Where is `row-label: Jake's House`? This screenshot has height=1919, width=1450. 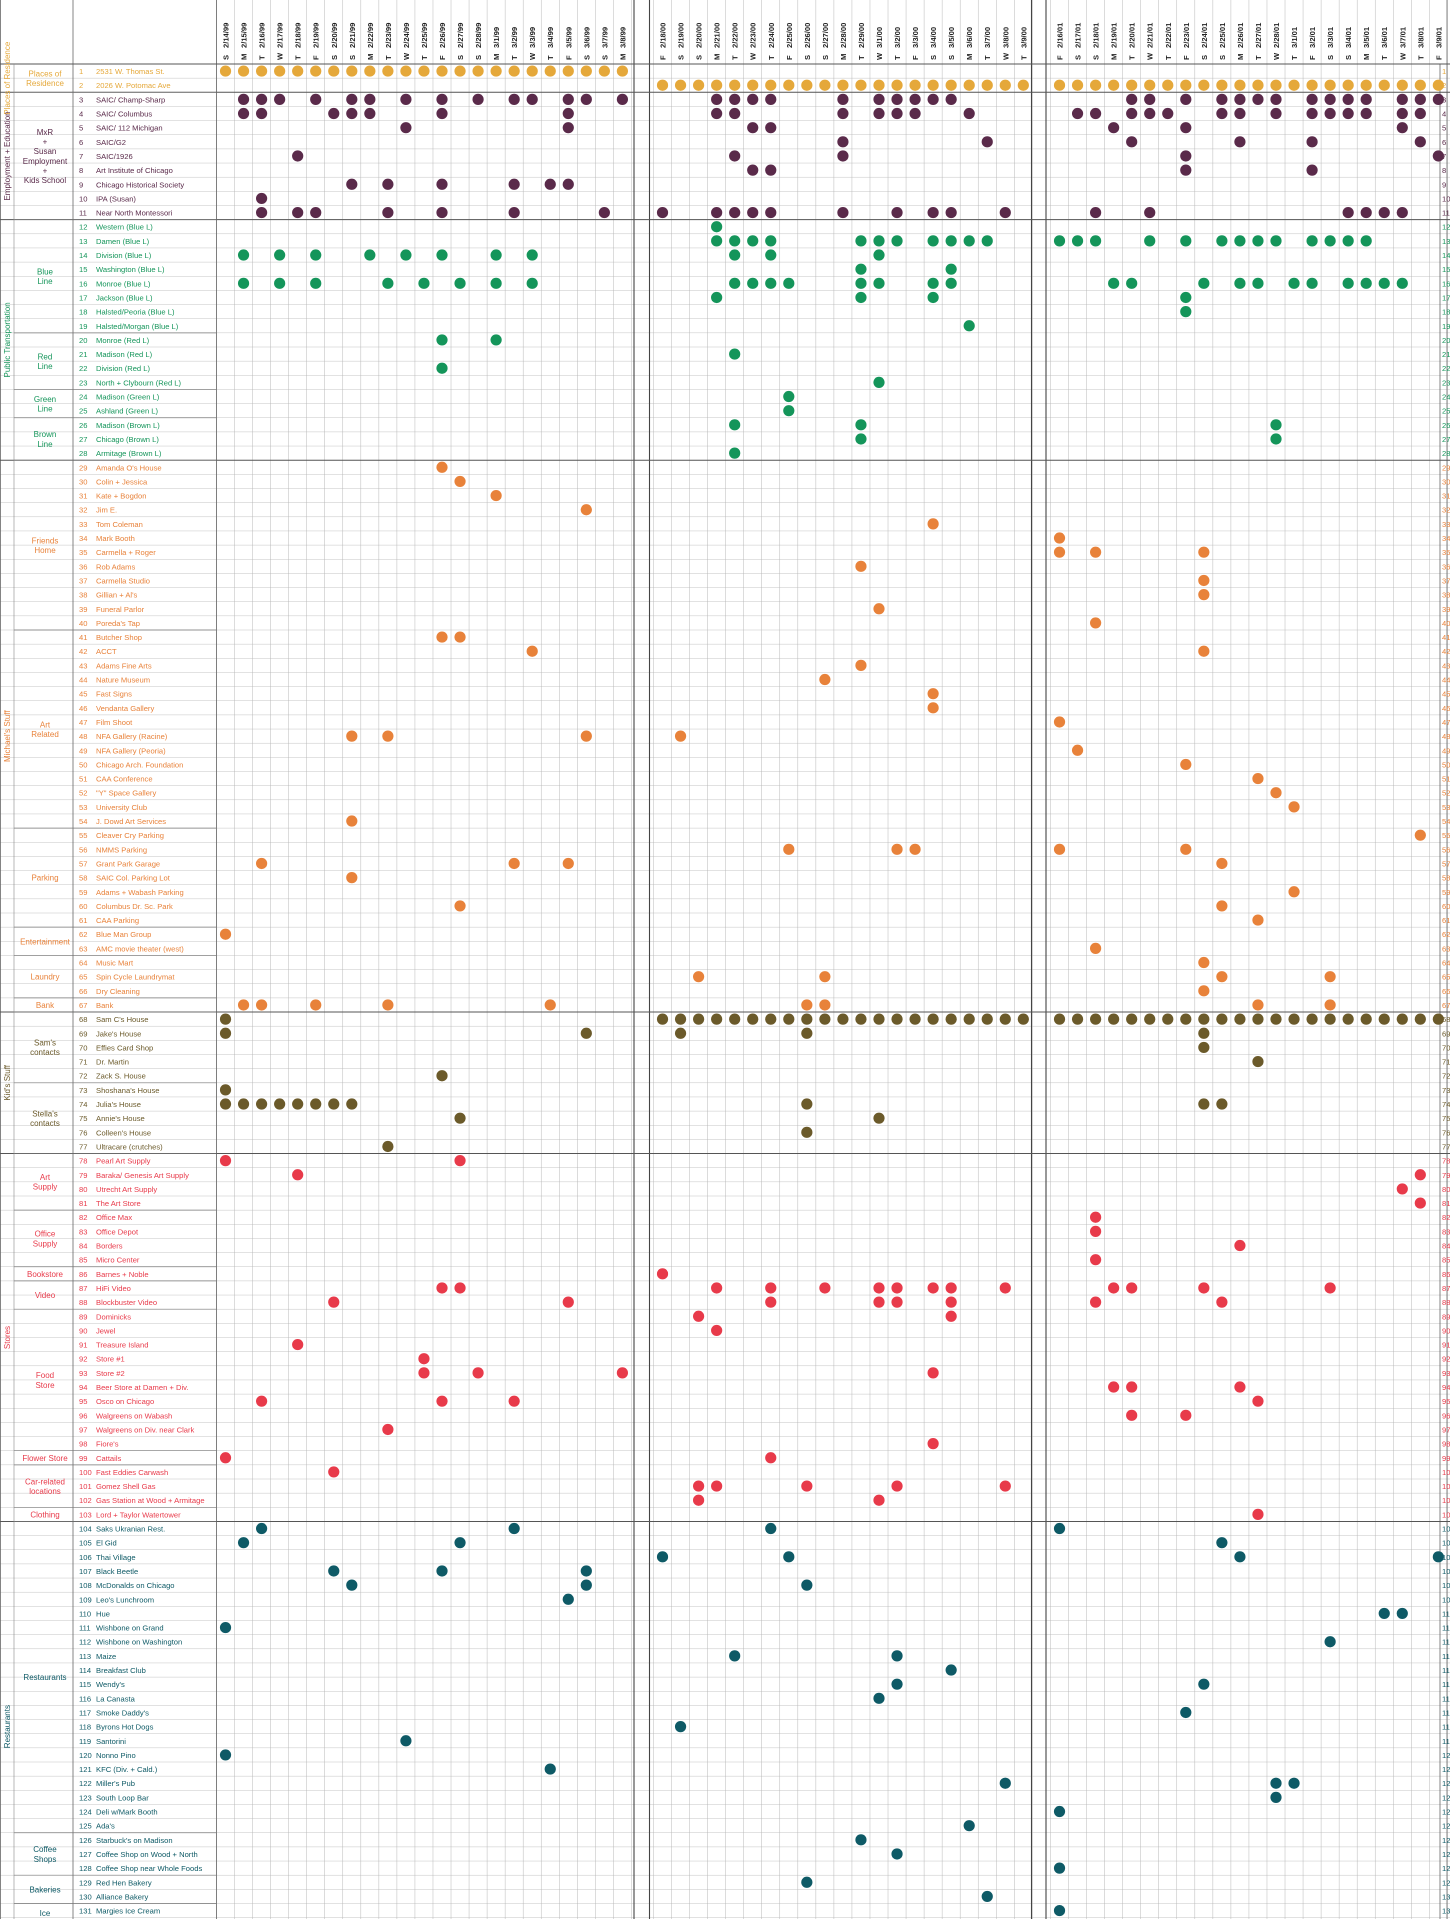 row-label: Jake's House is located at coordinates (118, 1033).